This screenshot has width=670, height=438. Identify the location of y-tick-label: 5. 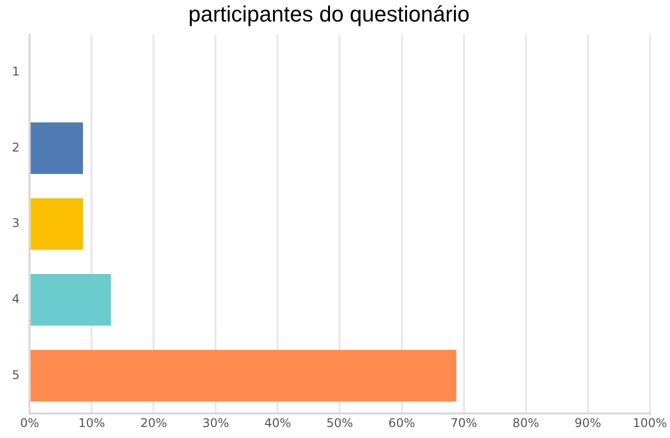
(16, 375).